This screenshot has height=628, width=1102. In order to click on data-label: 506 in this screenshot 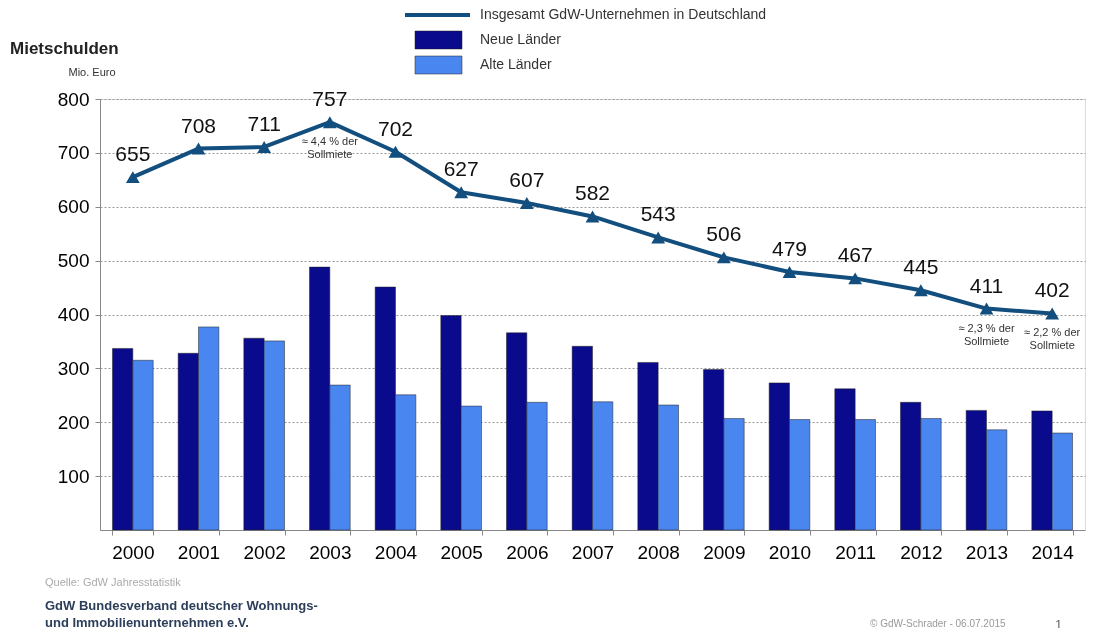, I will do `click(724, 234)`.